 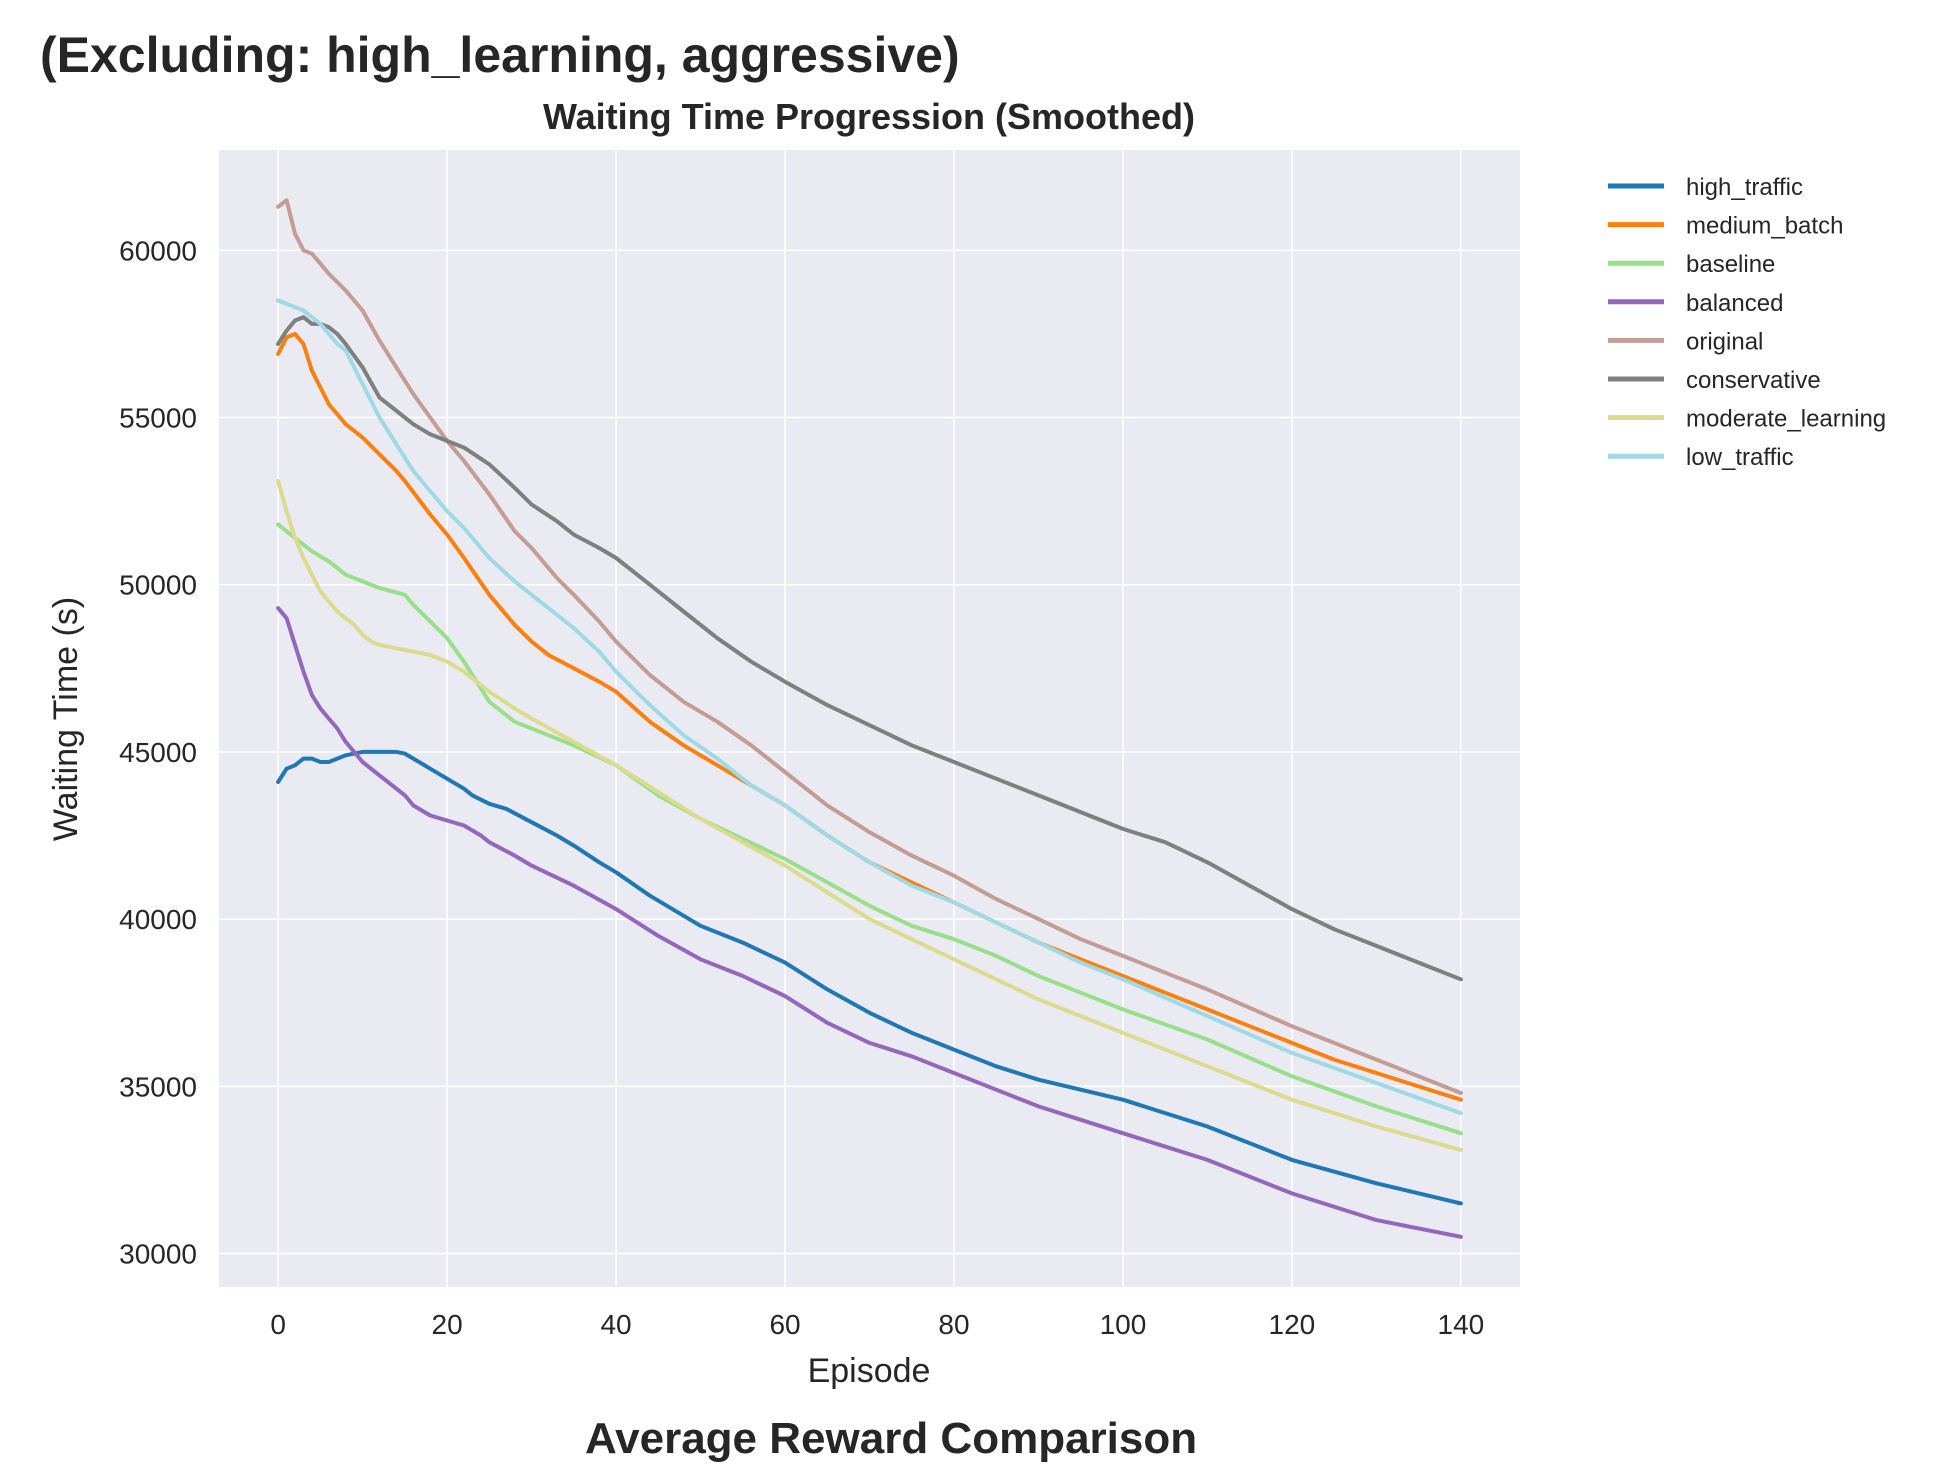 What do you see at coordinates (1730, 264) in the screenshot?
I see `legend-label-baseline: baseline` at bounding box center [1730, 264].